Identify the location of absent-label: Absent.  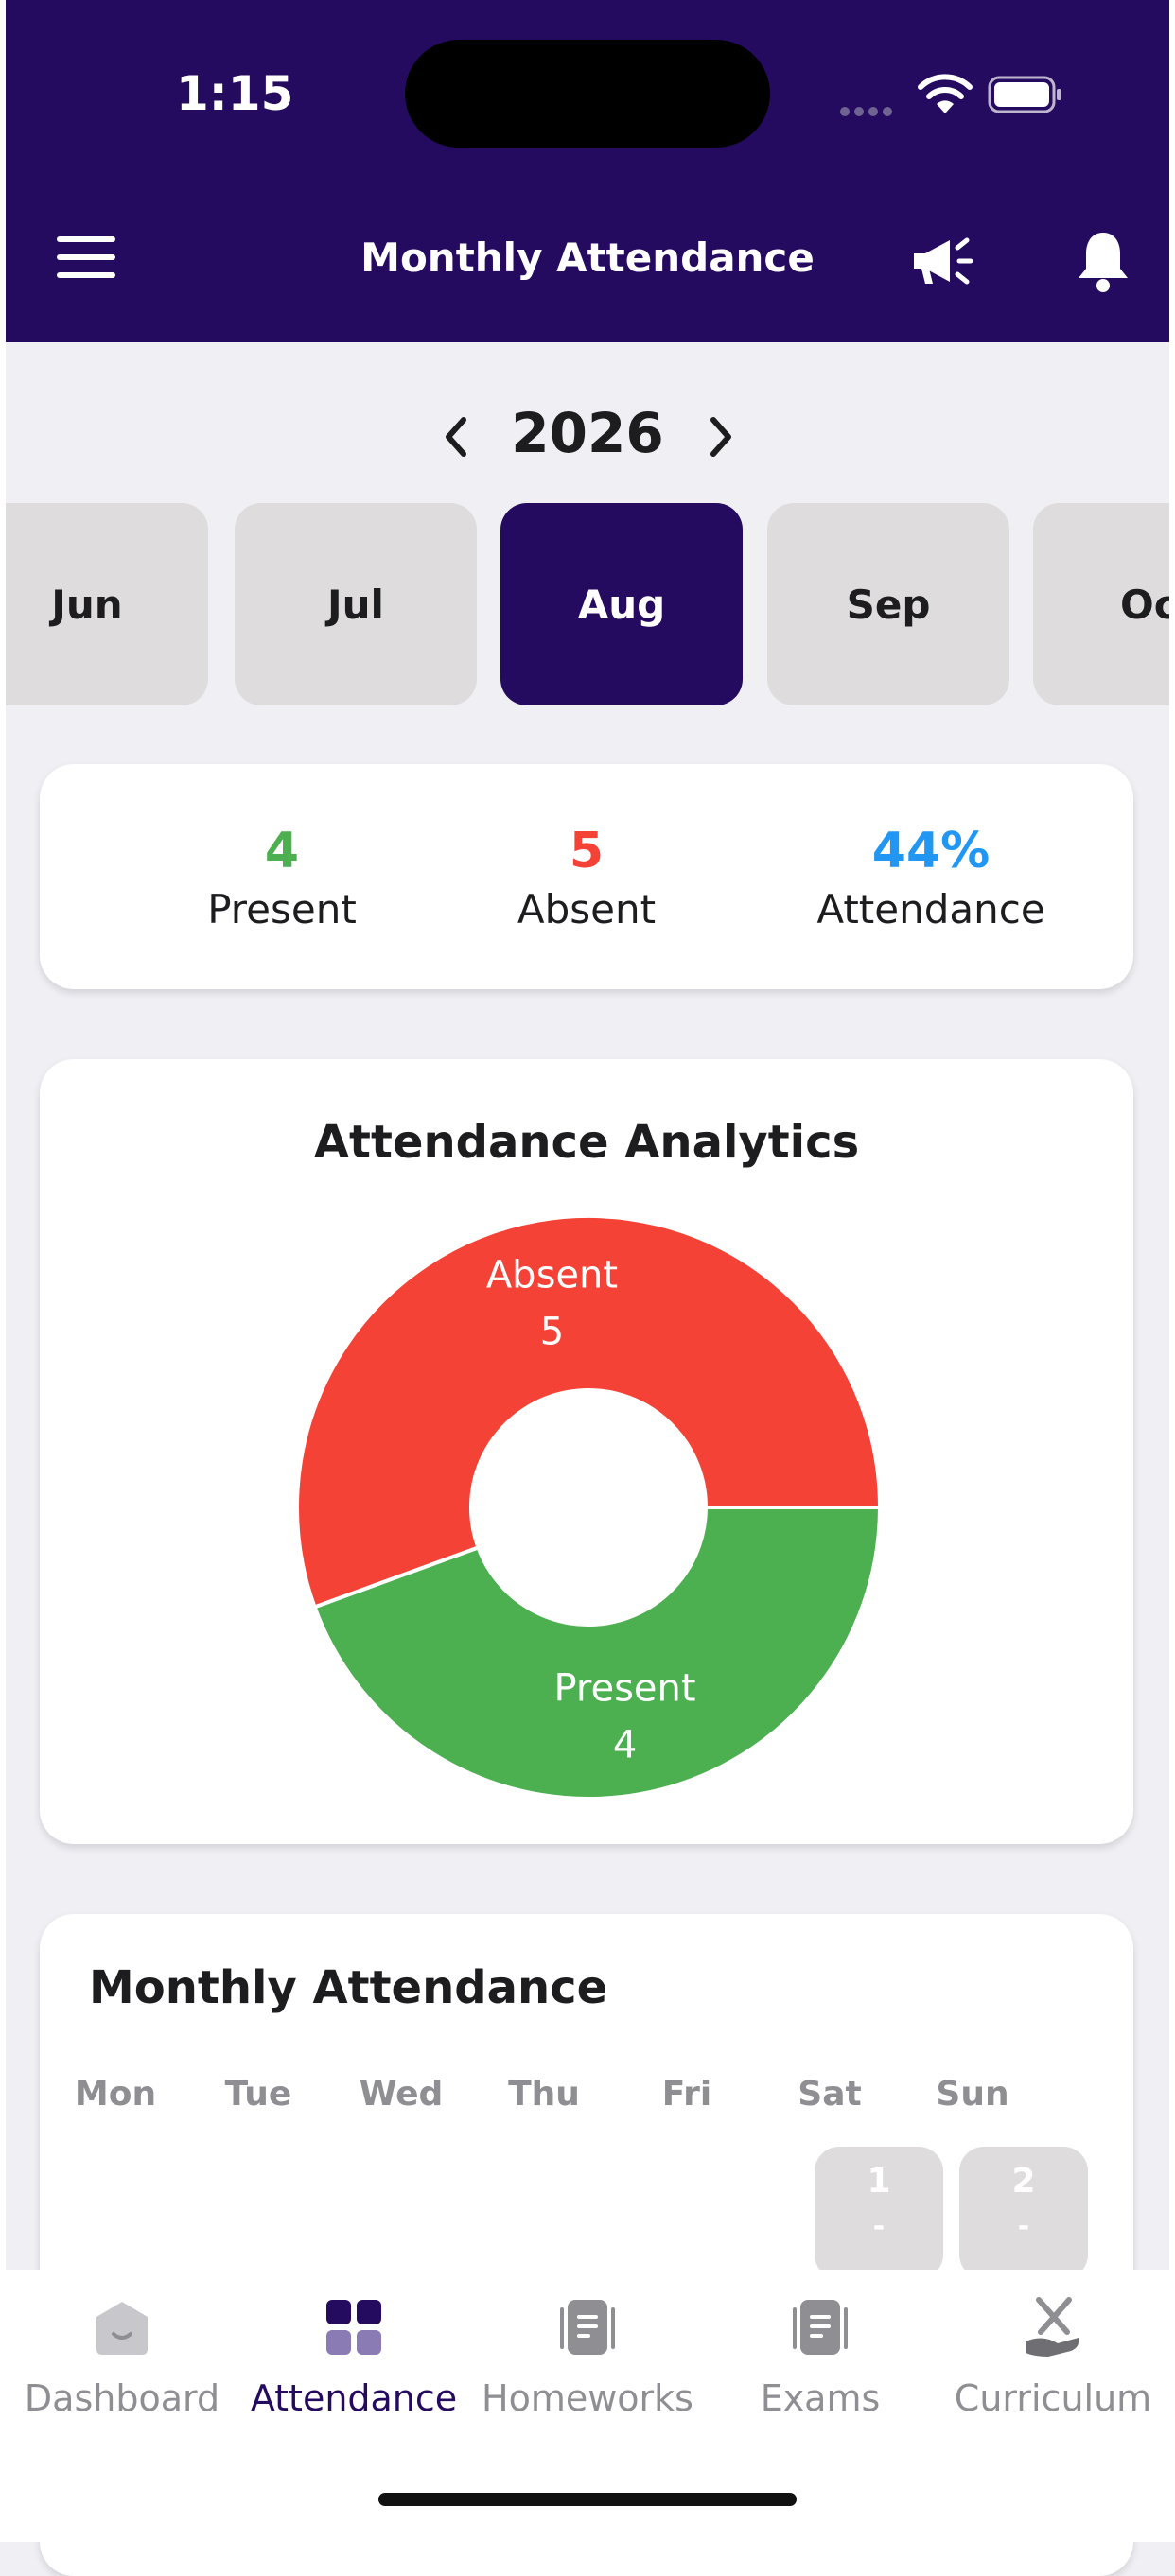
(587, 909).